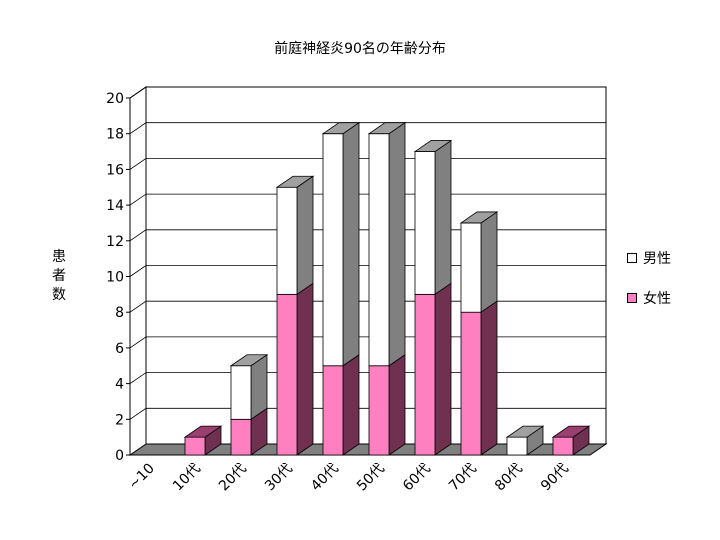  Describe the element at coordinates (115, 170) in the screenshot. I see `y-tick-label: 16` at that location.